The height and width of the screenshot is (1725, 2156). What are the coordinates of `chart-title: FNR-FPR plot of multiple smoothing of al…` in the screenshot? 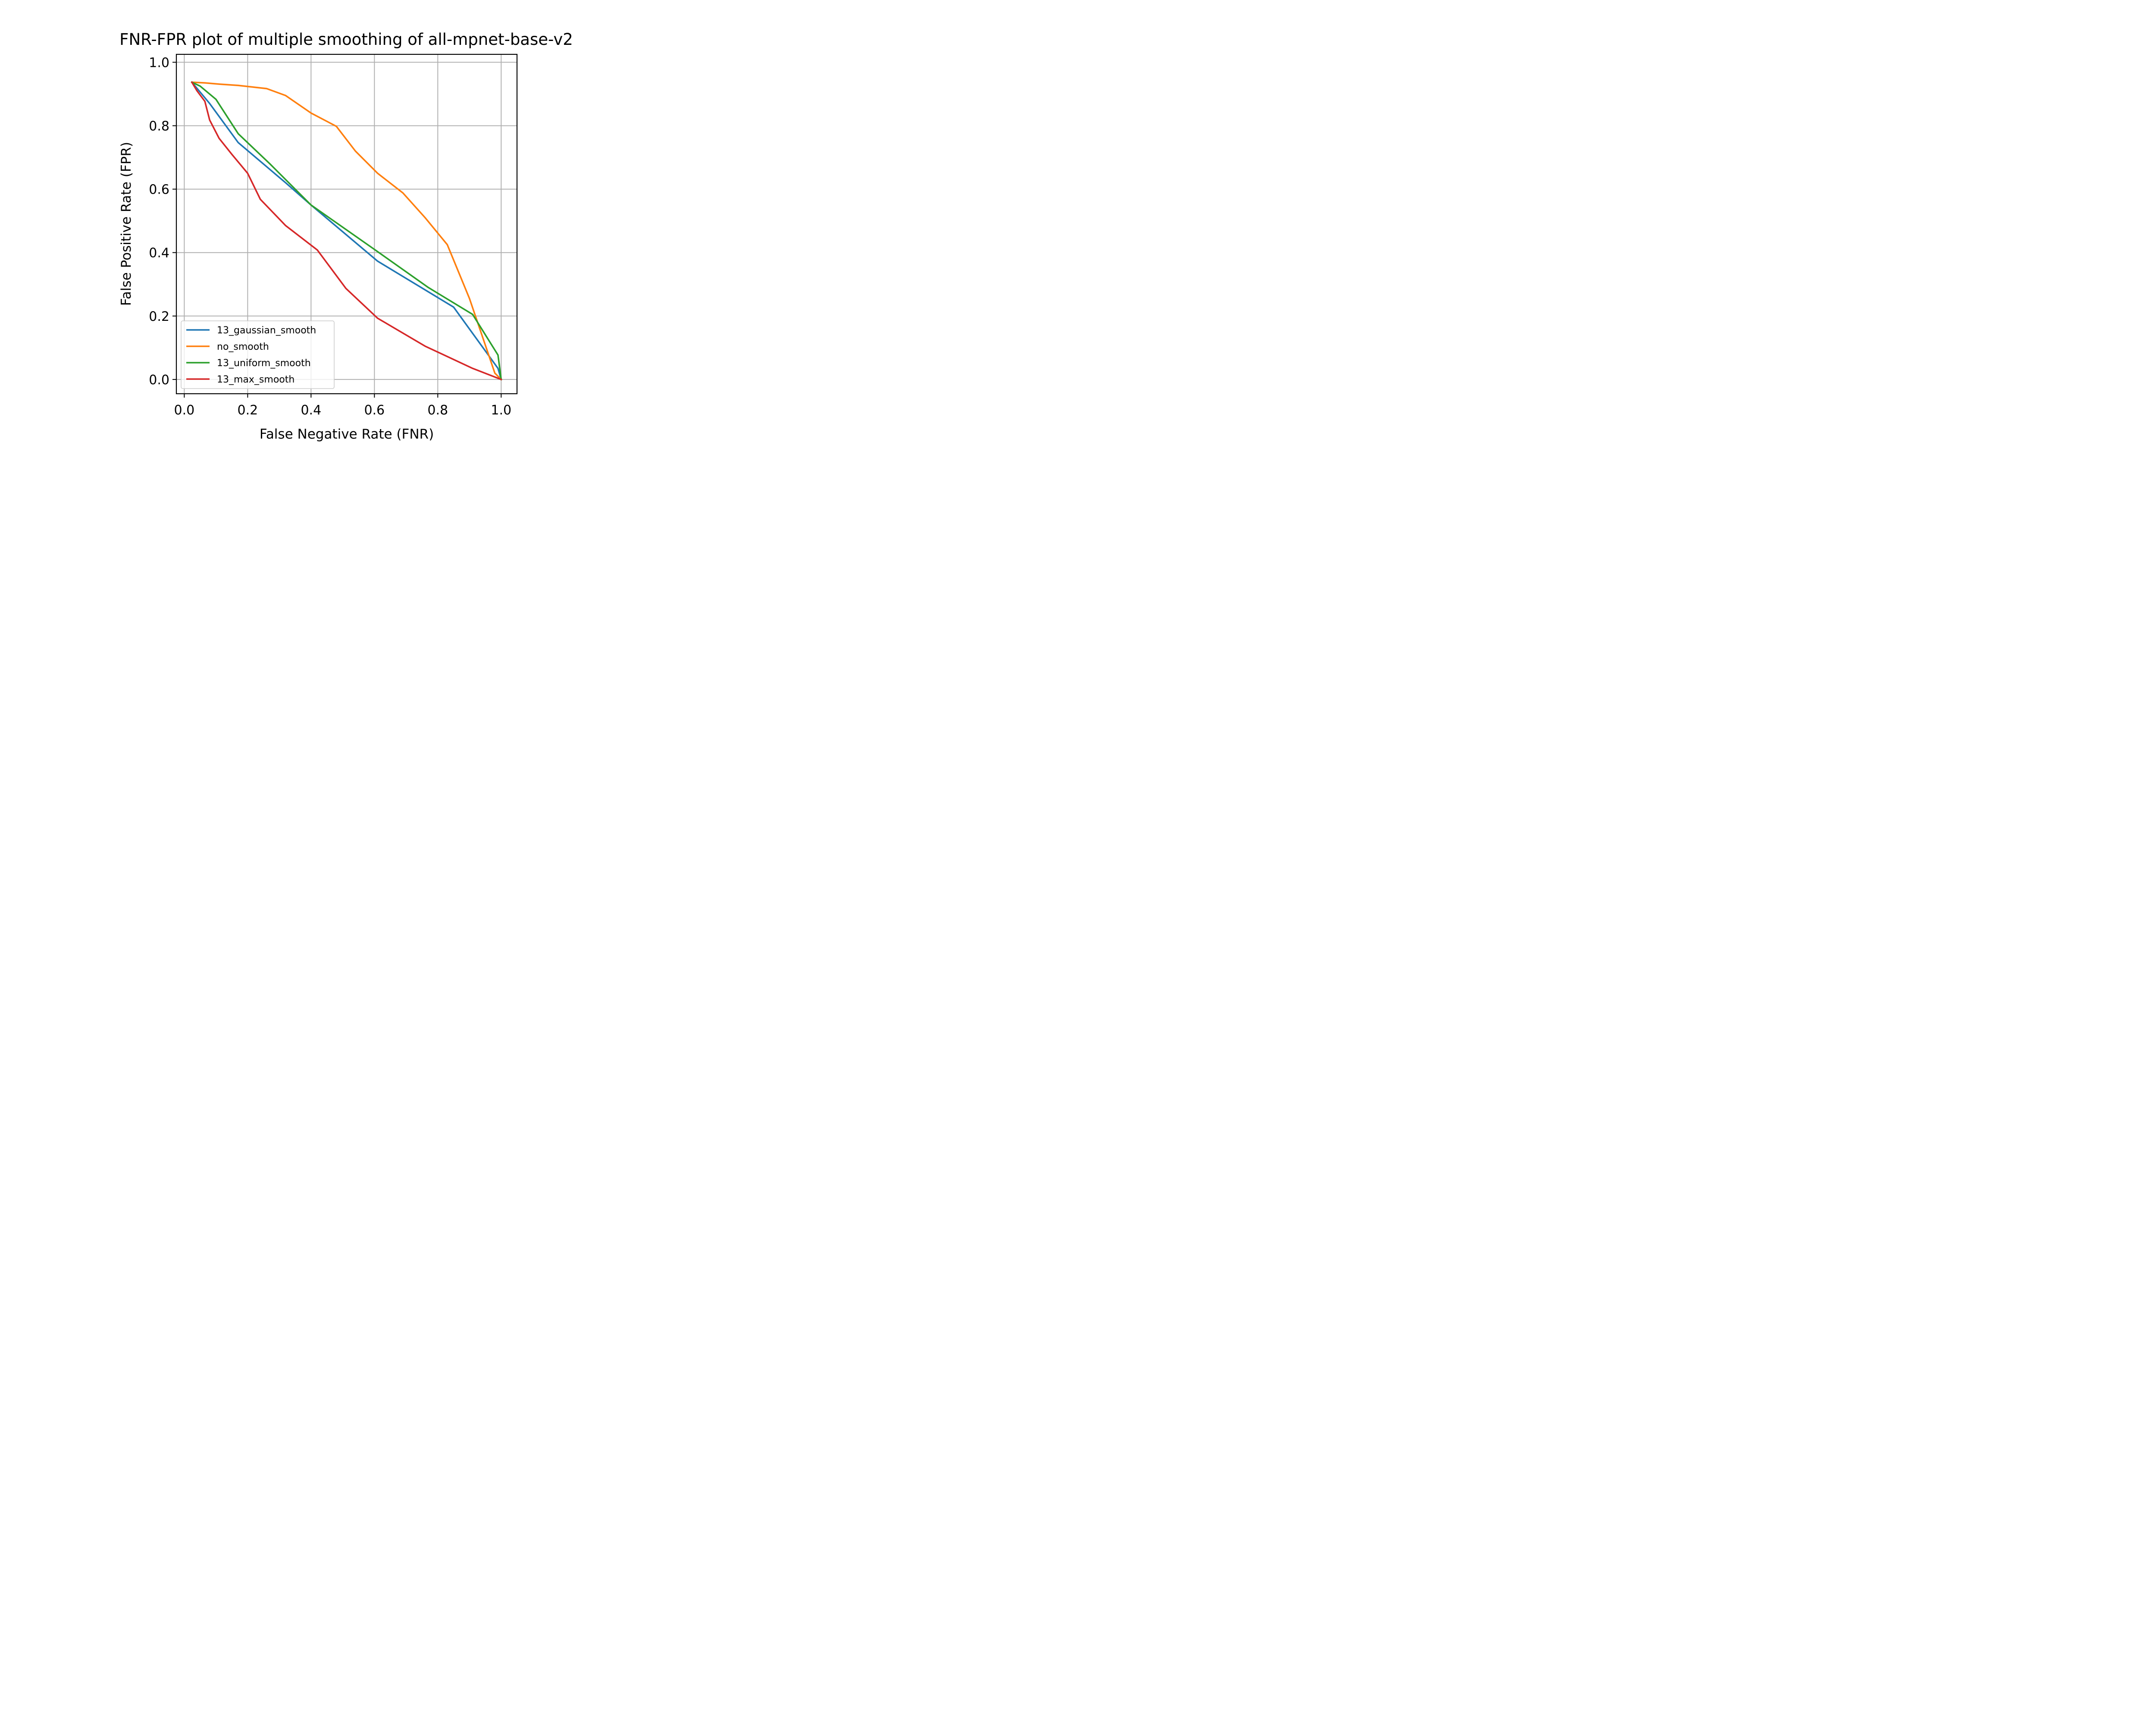 It's located at (346, 40).